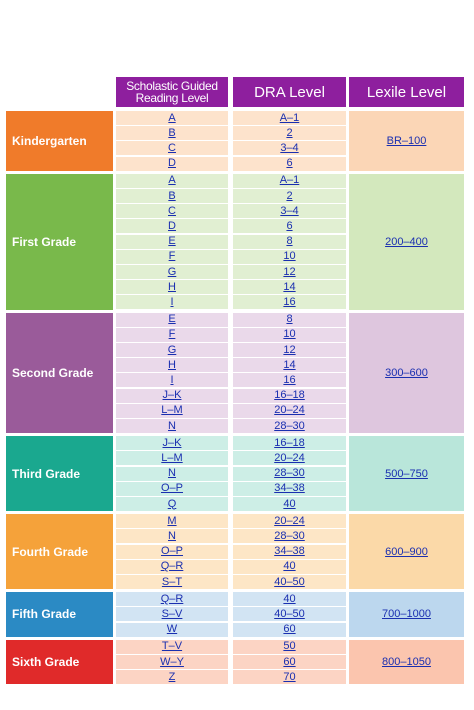  Describe the element at coordinates (406, 141) in the screenshot. I see `lexile-range: BR–100` at that location.